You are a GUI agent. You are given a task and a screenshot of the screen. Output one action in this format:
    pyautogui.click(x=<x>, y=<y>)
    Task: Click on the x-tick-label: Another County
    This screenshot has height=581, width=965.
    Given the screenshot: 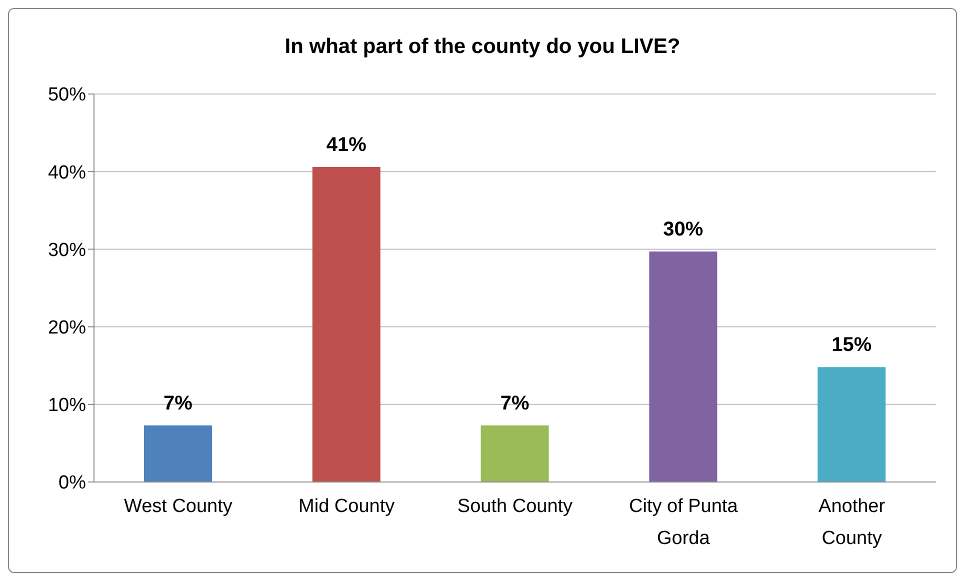 What is the action you would take?
    pyautogui.click(x=852, y=522)
    